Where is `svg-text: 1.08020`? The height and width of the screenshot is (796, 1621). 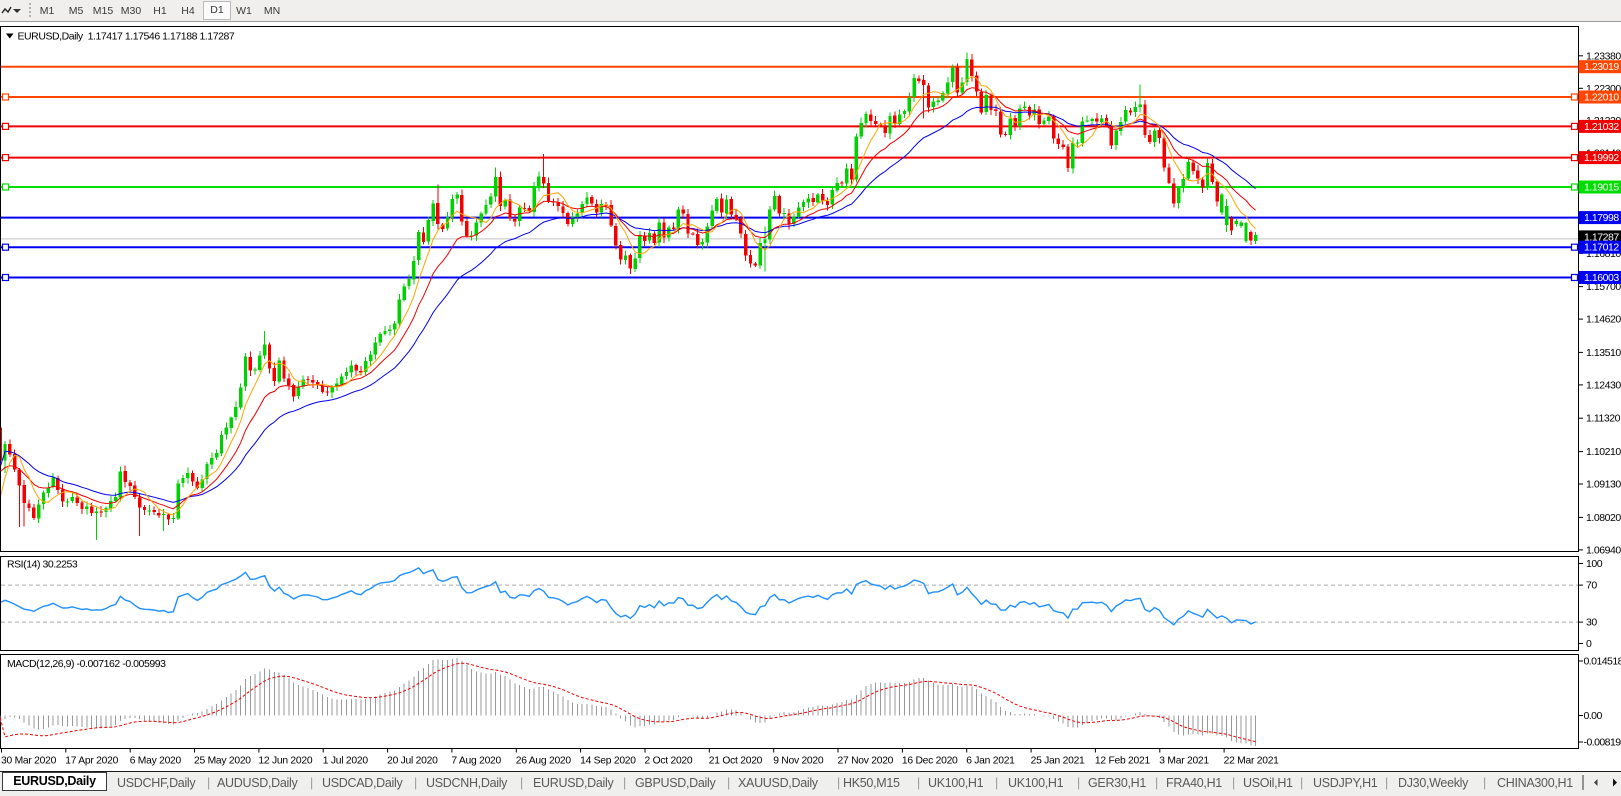 svg-text: 1.08020 is located at coordinates (1603, 518).